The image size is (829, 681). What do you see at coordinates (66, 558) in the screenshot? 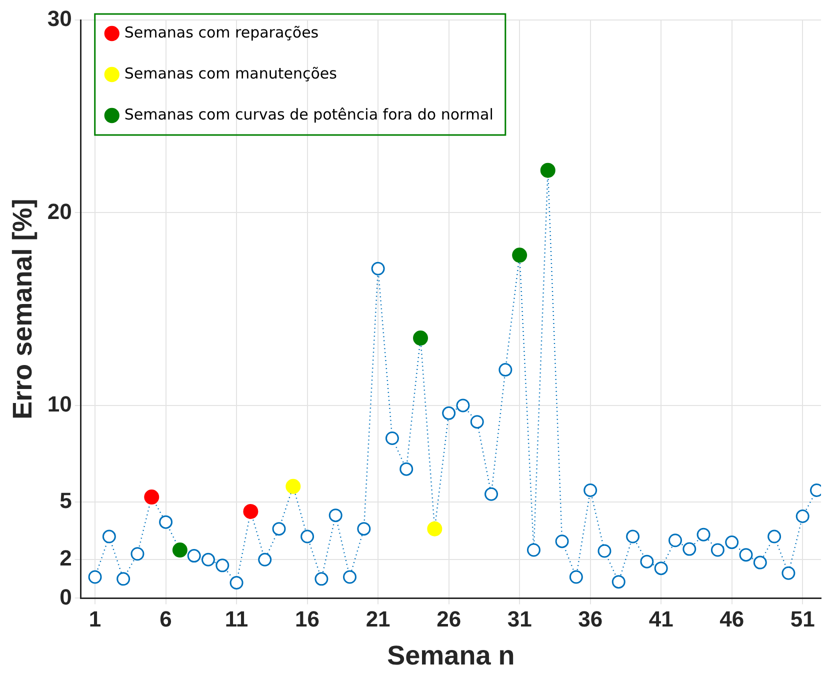
I see `y-tick-label: 2` at bounding box center [66, 558].